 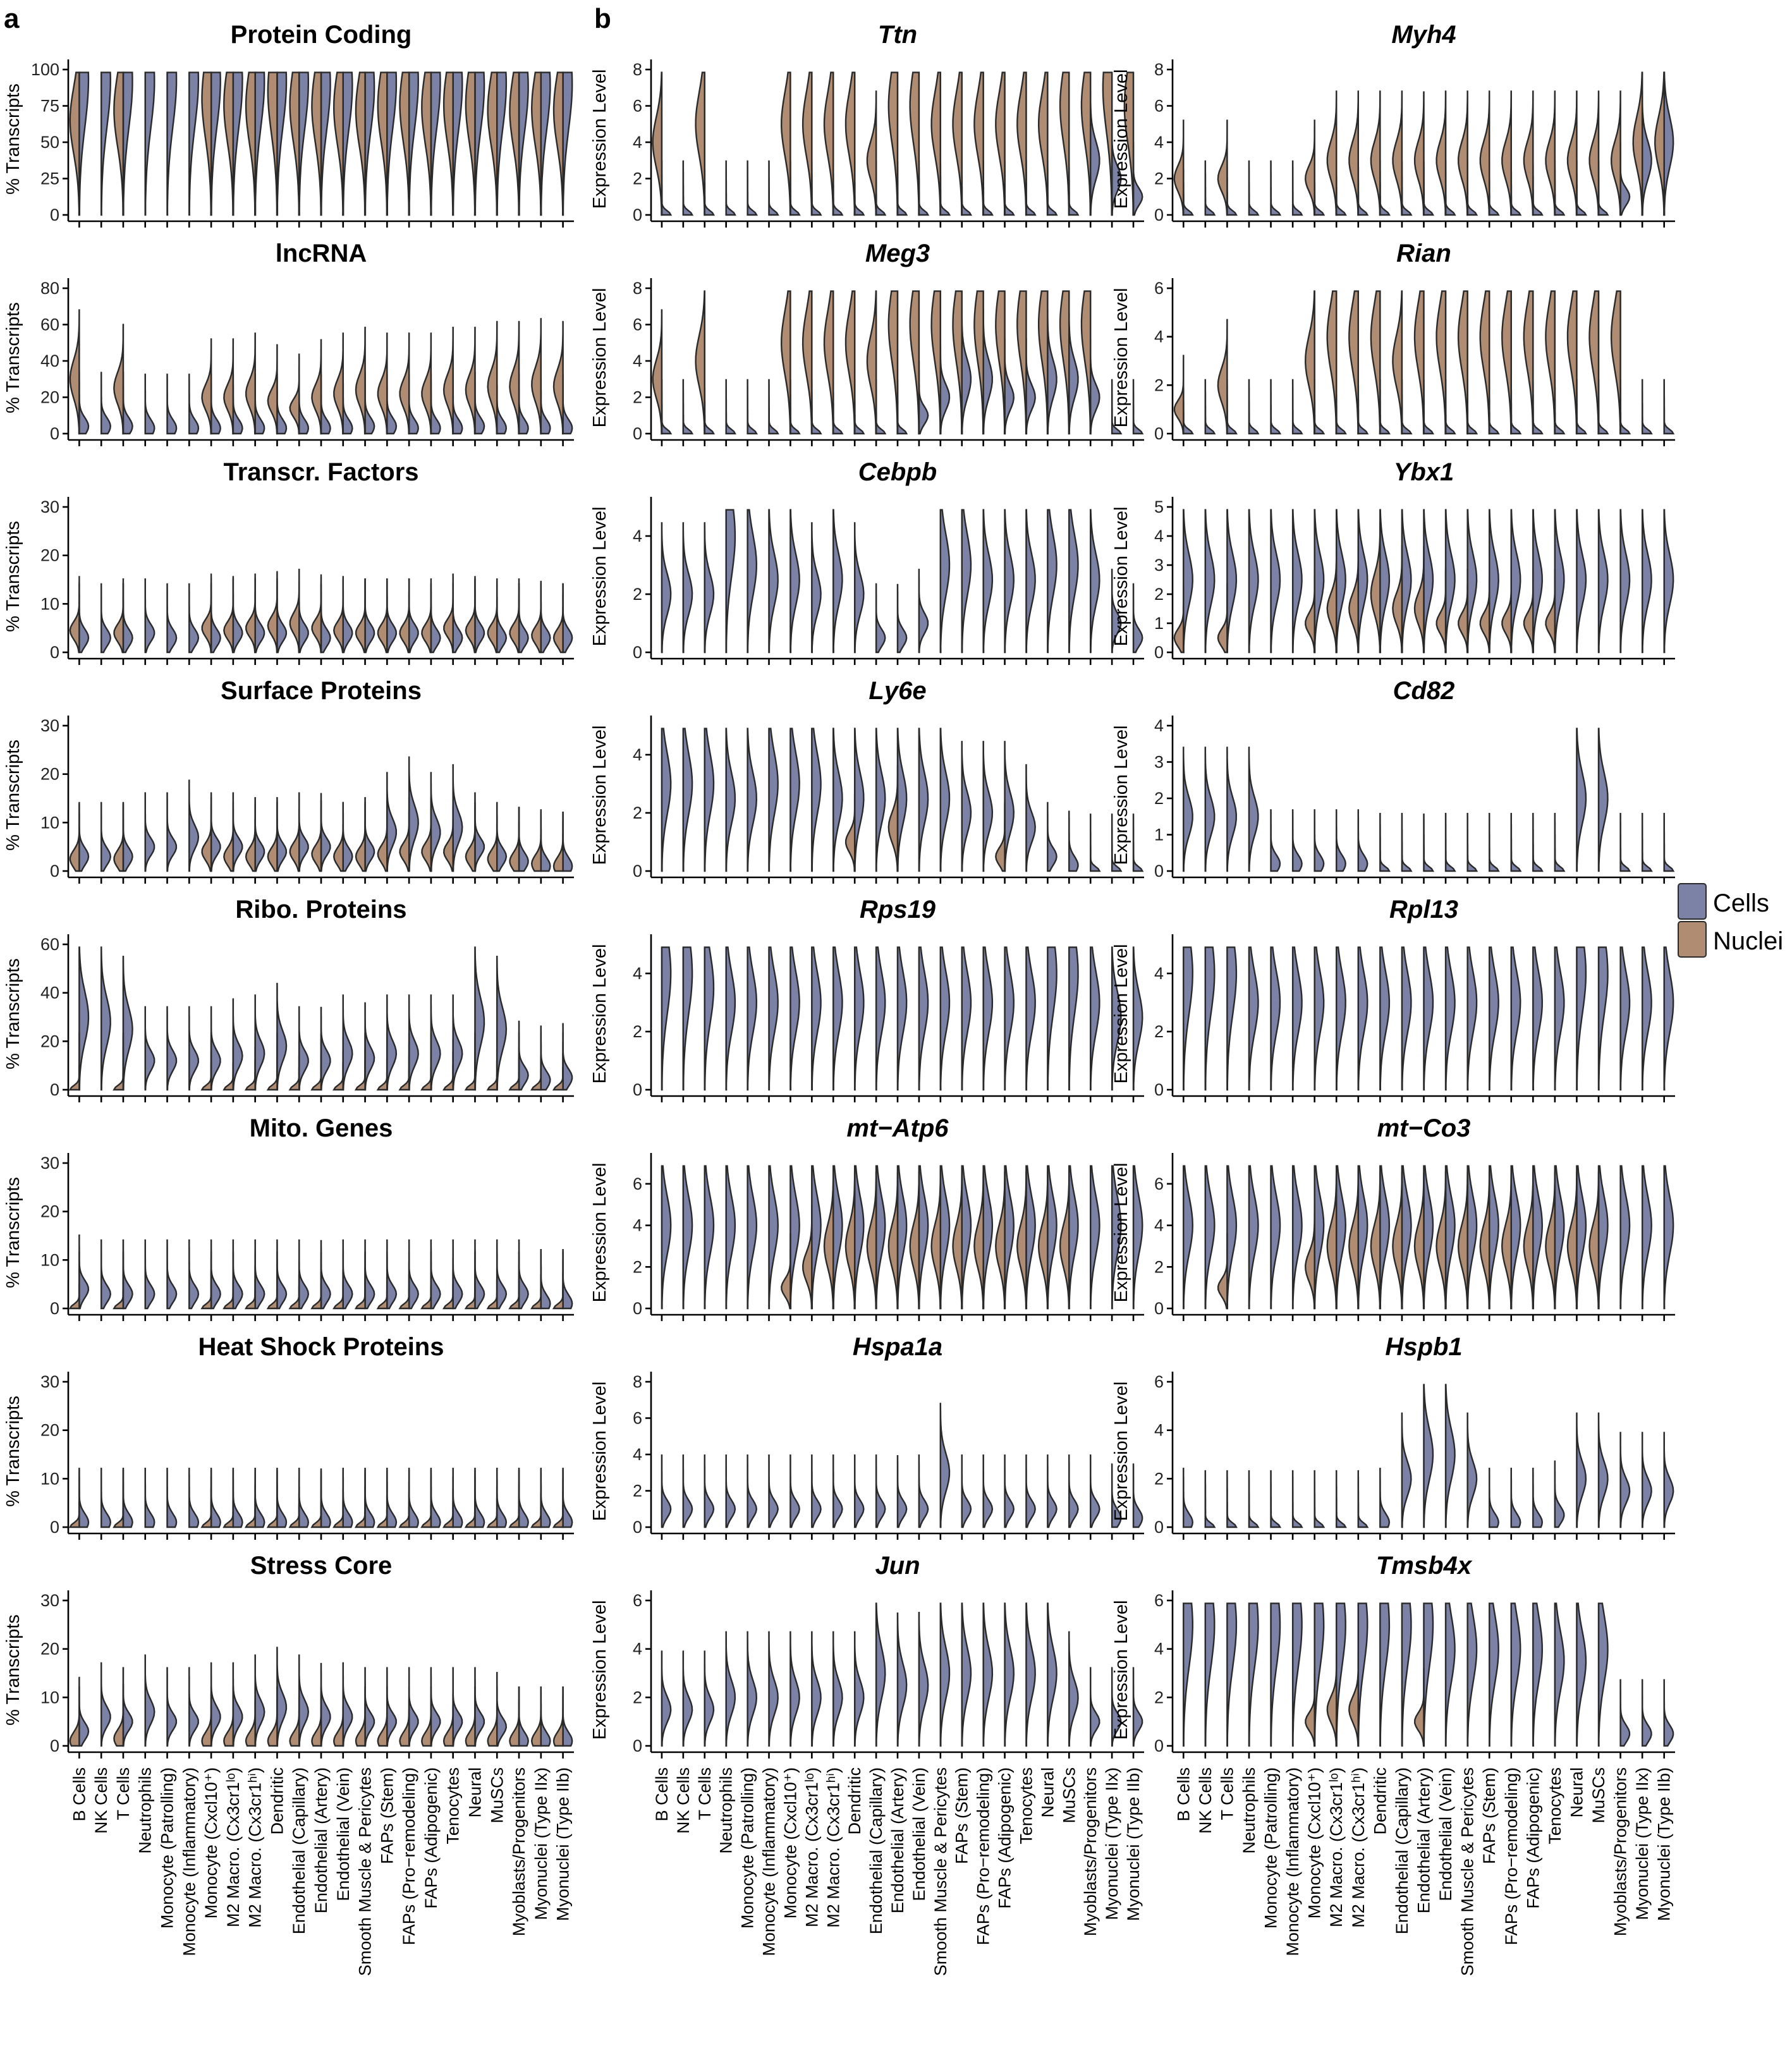 What do you see at coordinates (13, 139) in the screenshot?
I see `y-axis-label: % Transcripts` at bounding box center [13, 139].